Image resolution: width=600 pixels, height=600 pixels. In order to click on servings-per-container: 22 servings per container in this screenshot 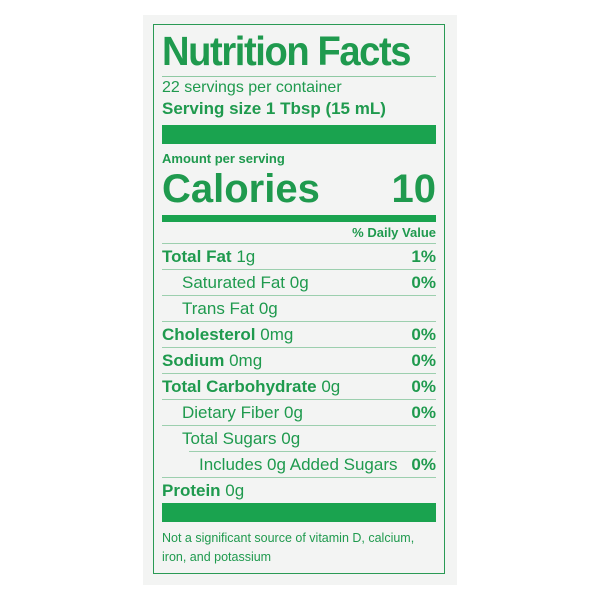, I will do `click(252, 87)`.